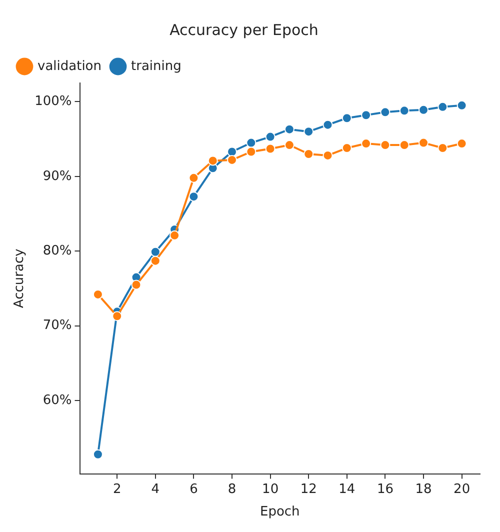 The width and height of the screenshot is (500, 532). What do you see at coordinates (155, 489) in the screenshot?
I see `x-tick-label: 4` at bounding box center [155, 489].